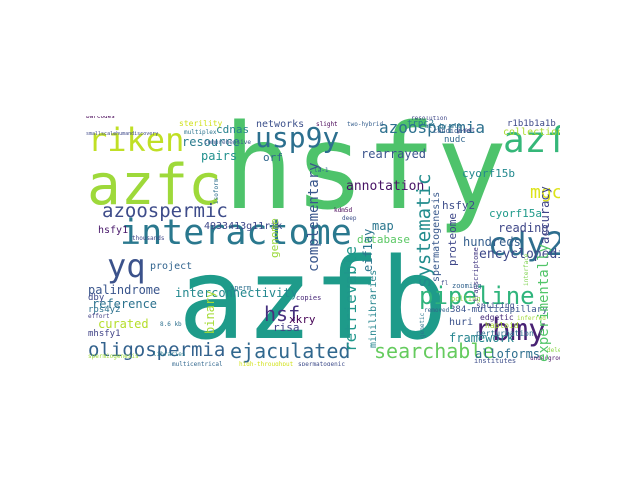  I want to click on word: azf, so click(531, 140).